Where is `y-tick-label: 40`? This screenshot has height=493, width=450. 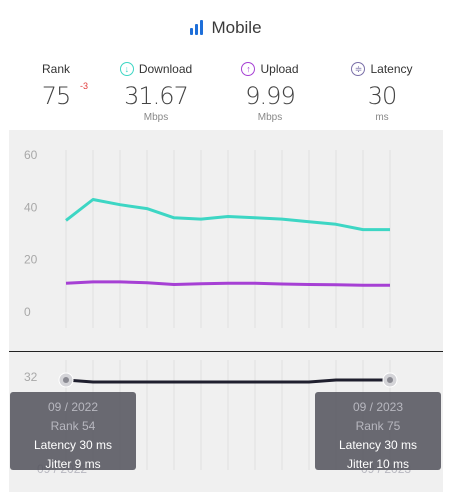 y-tick-label: 40 is located at coordinates (31, 207).